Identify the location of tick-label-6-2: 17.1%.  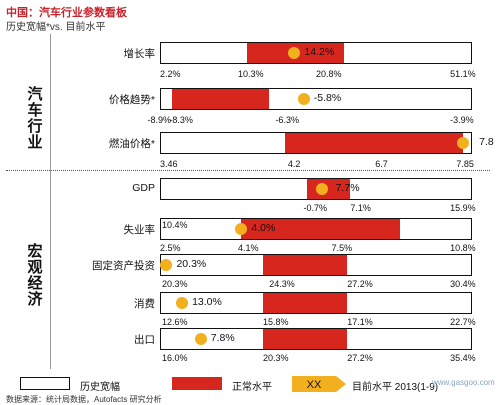
(360, 322).